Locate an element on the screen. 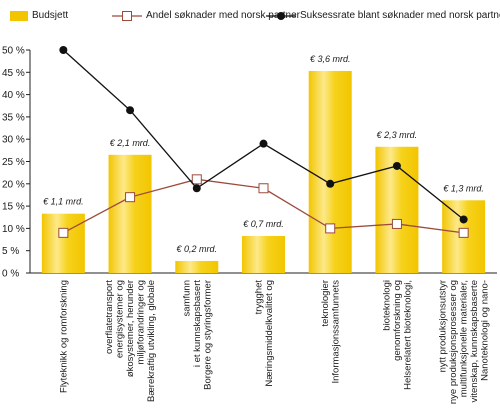 The height and width of the screenshot is (417, 500). legend-swatch-success is located at coordinates (281, 16).